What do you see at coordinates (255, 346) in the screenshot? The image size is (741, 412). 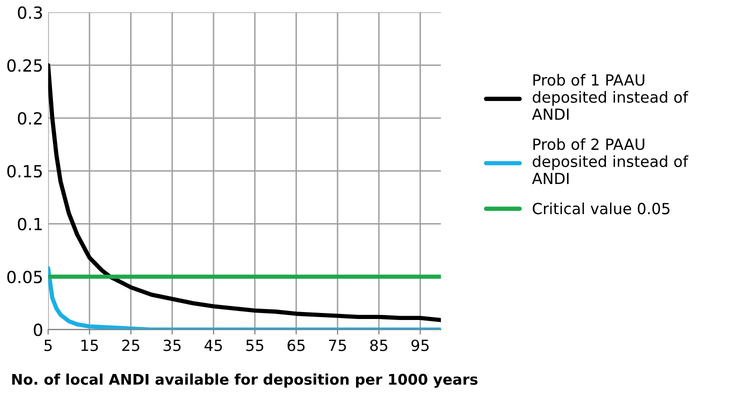 I see `x-tick-label: 55` at bounding box center [255, 346].